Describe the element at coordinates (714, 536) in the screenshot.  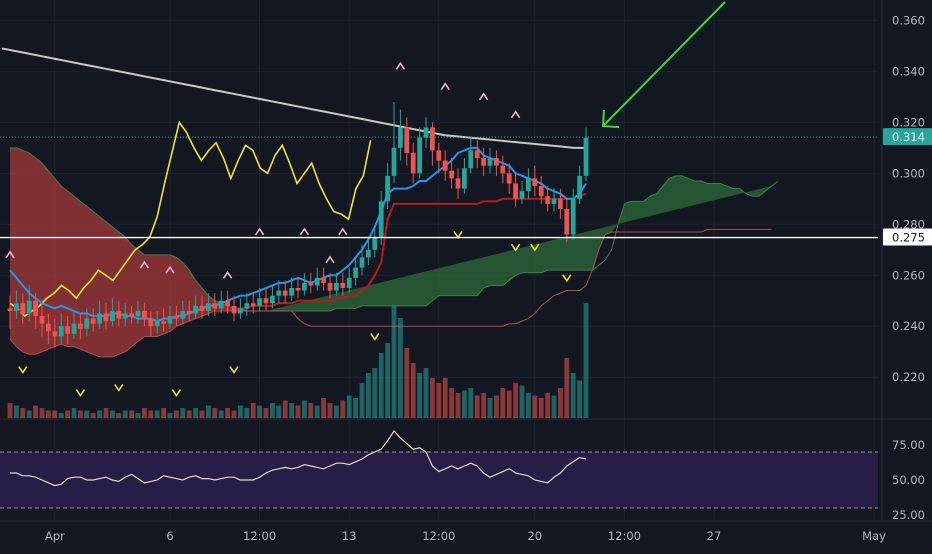
I see `time-tick-label: 27` at that location.